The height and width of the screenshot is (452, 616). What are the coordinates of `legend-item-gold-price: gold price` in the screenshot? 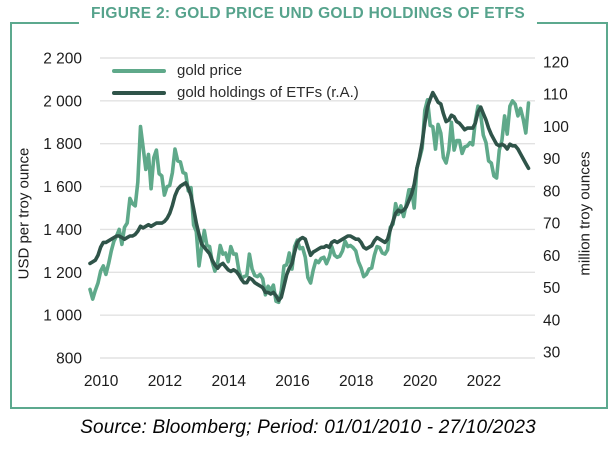 It's located at (235, 71).